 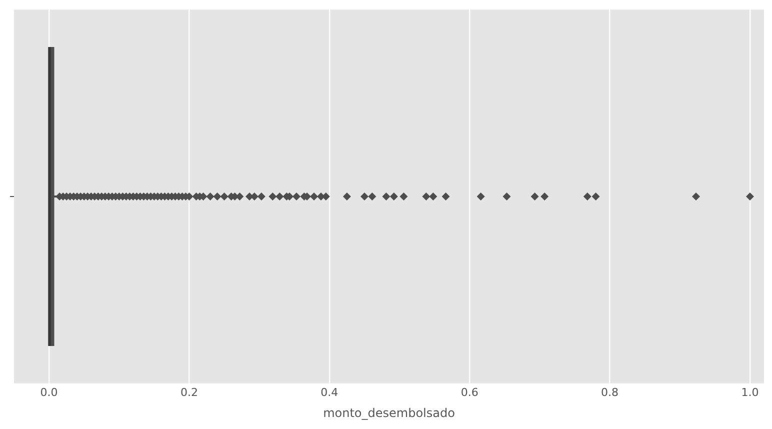 I want to click on x-tick-label: 0.2, so click(x=189, y=392).